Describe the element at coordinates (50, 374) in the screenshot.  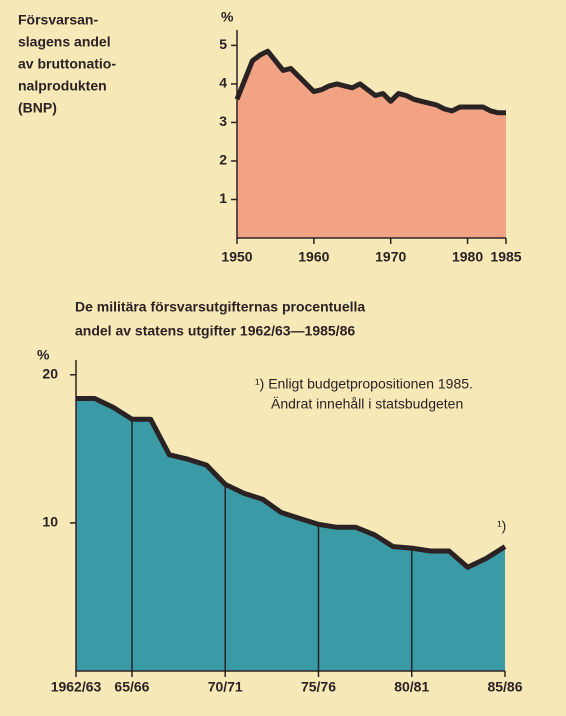
I see `y-tick-label: 20` at that location.